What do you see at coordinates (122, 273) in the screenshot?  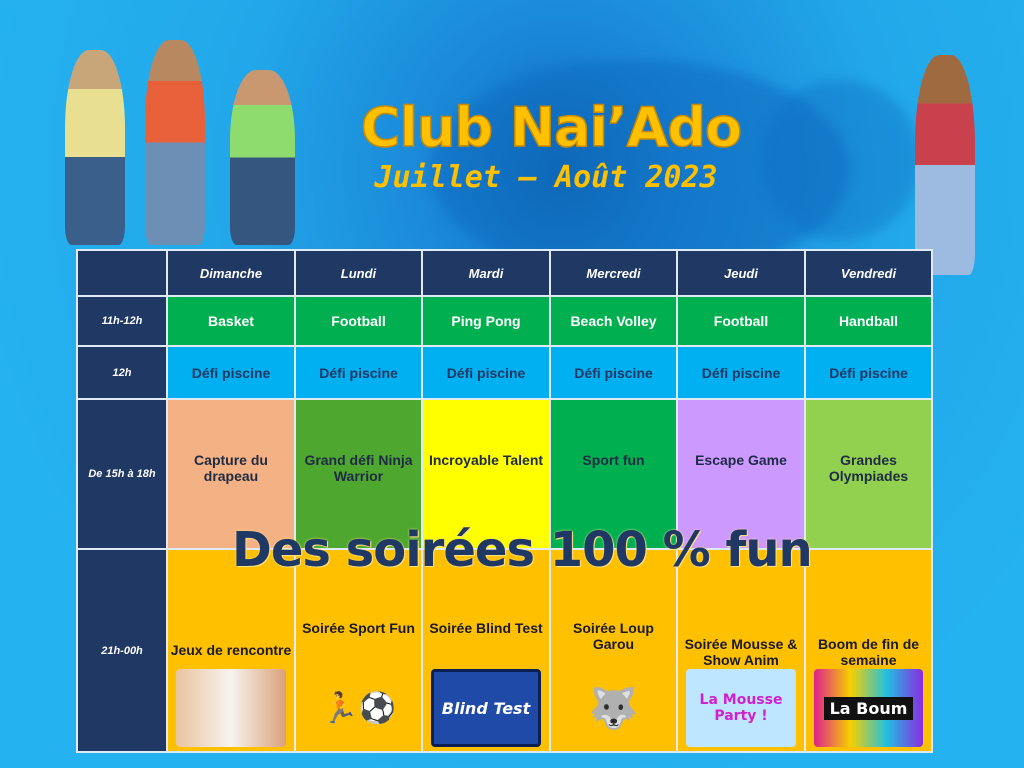 I see `corner-cell` at bounding box center [122, 273].